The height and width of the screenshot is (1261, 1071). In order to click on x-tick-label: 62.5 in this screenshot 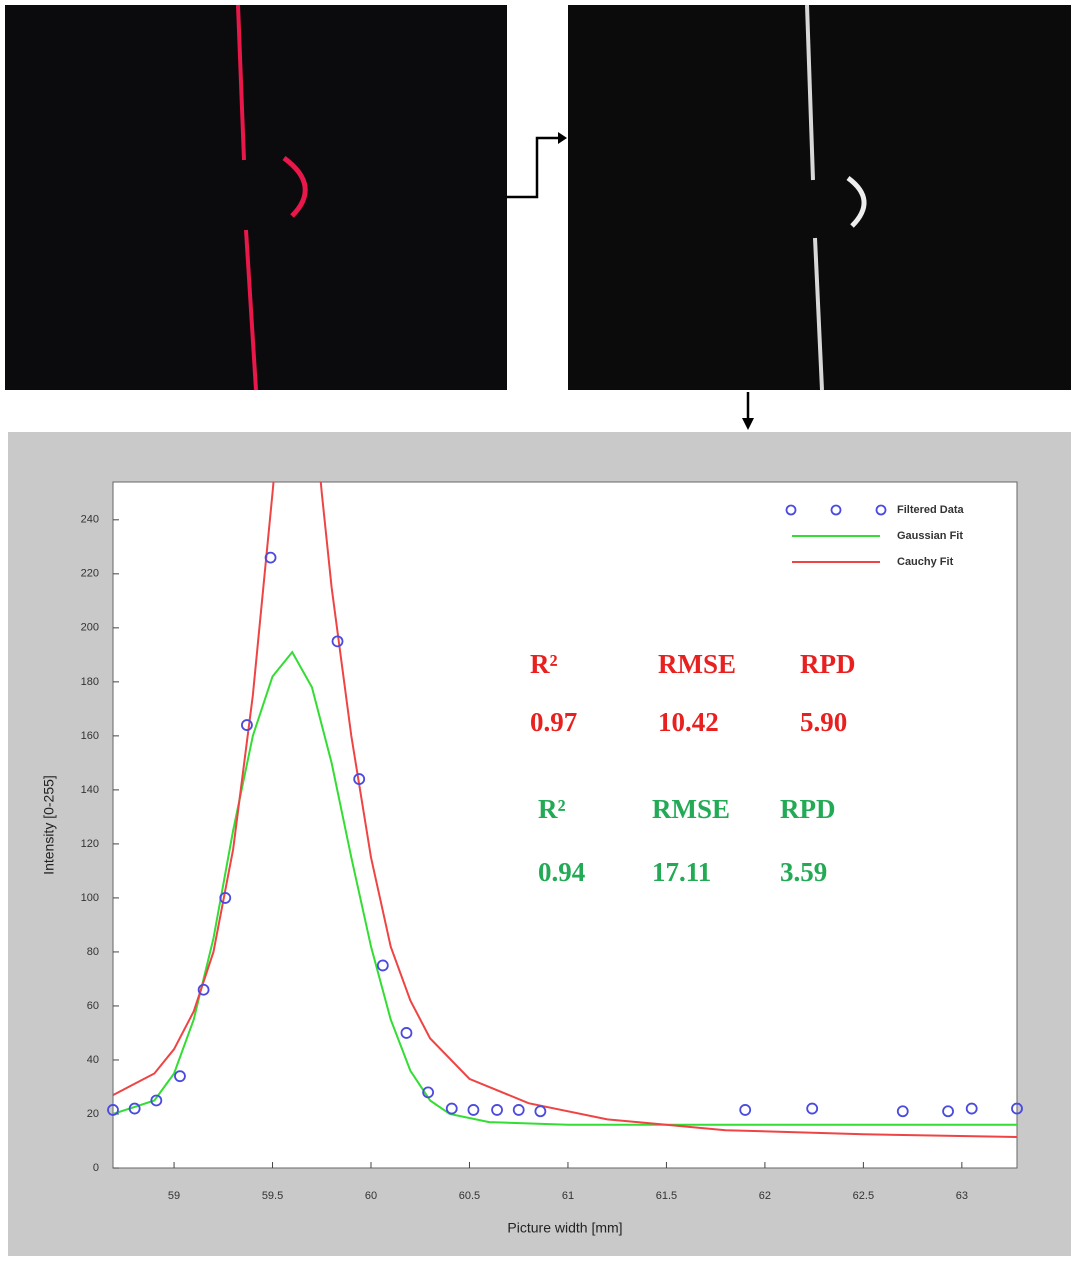, I will do `click(863, 1196)`.